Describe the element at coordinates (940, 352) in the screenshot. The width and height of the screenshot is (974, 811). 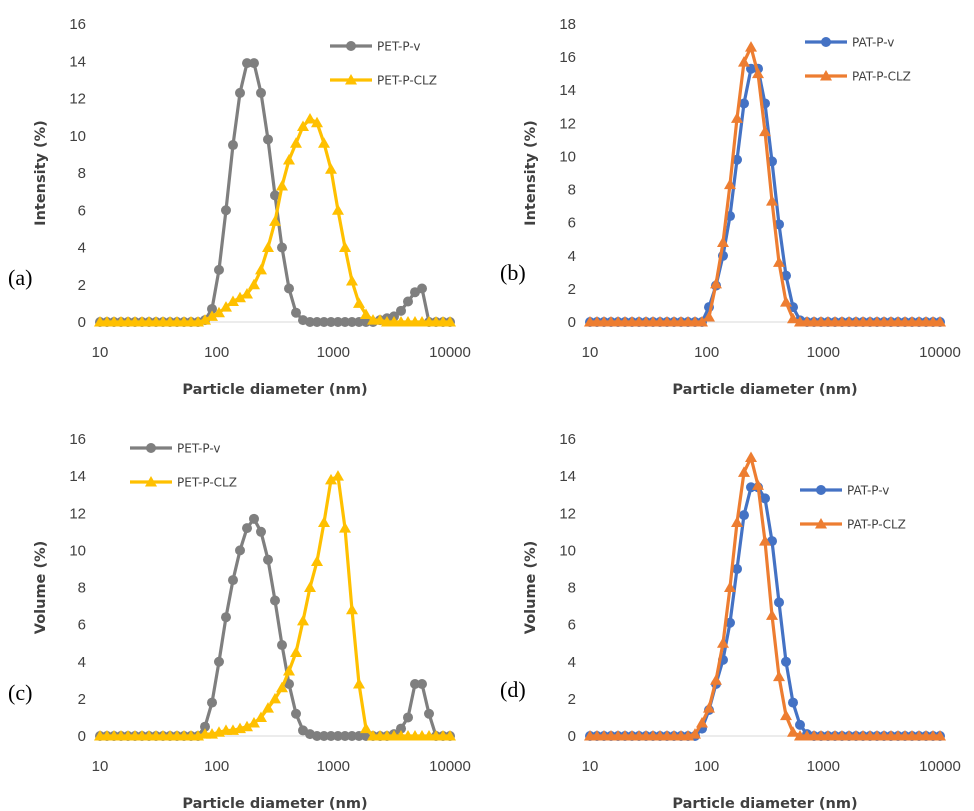
I see `x-tick-label: 10000` at that location.